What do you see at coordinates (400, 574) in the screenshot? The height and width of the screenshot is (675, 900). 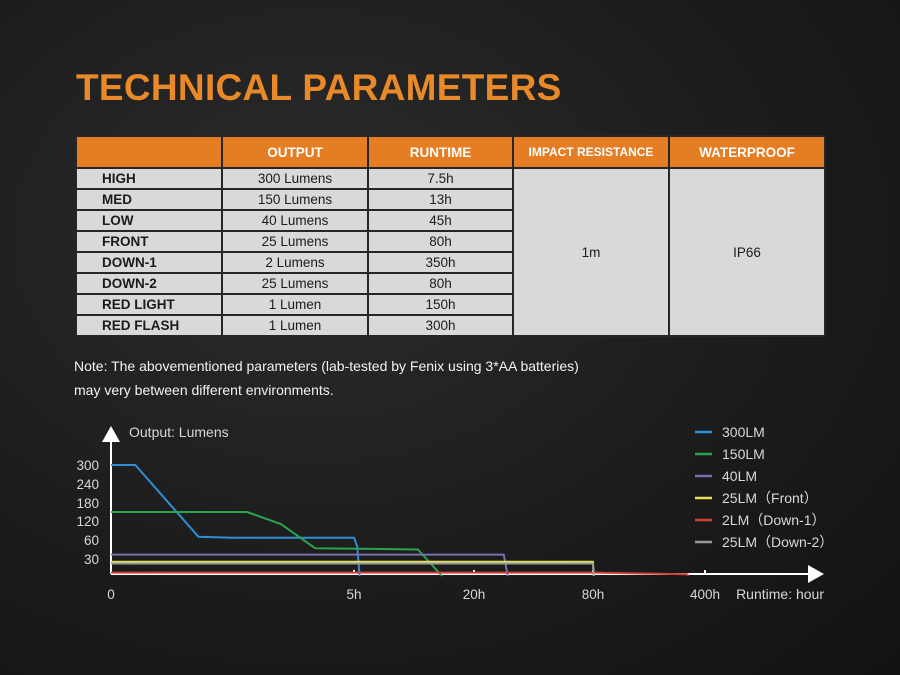 I see `series-line-2lmdown1` at bounding box center [400, 574].